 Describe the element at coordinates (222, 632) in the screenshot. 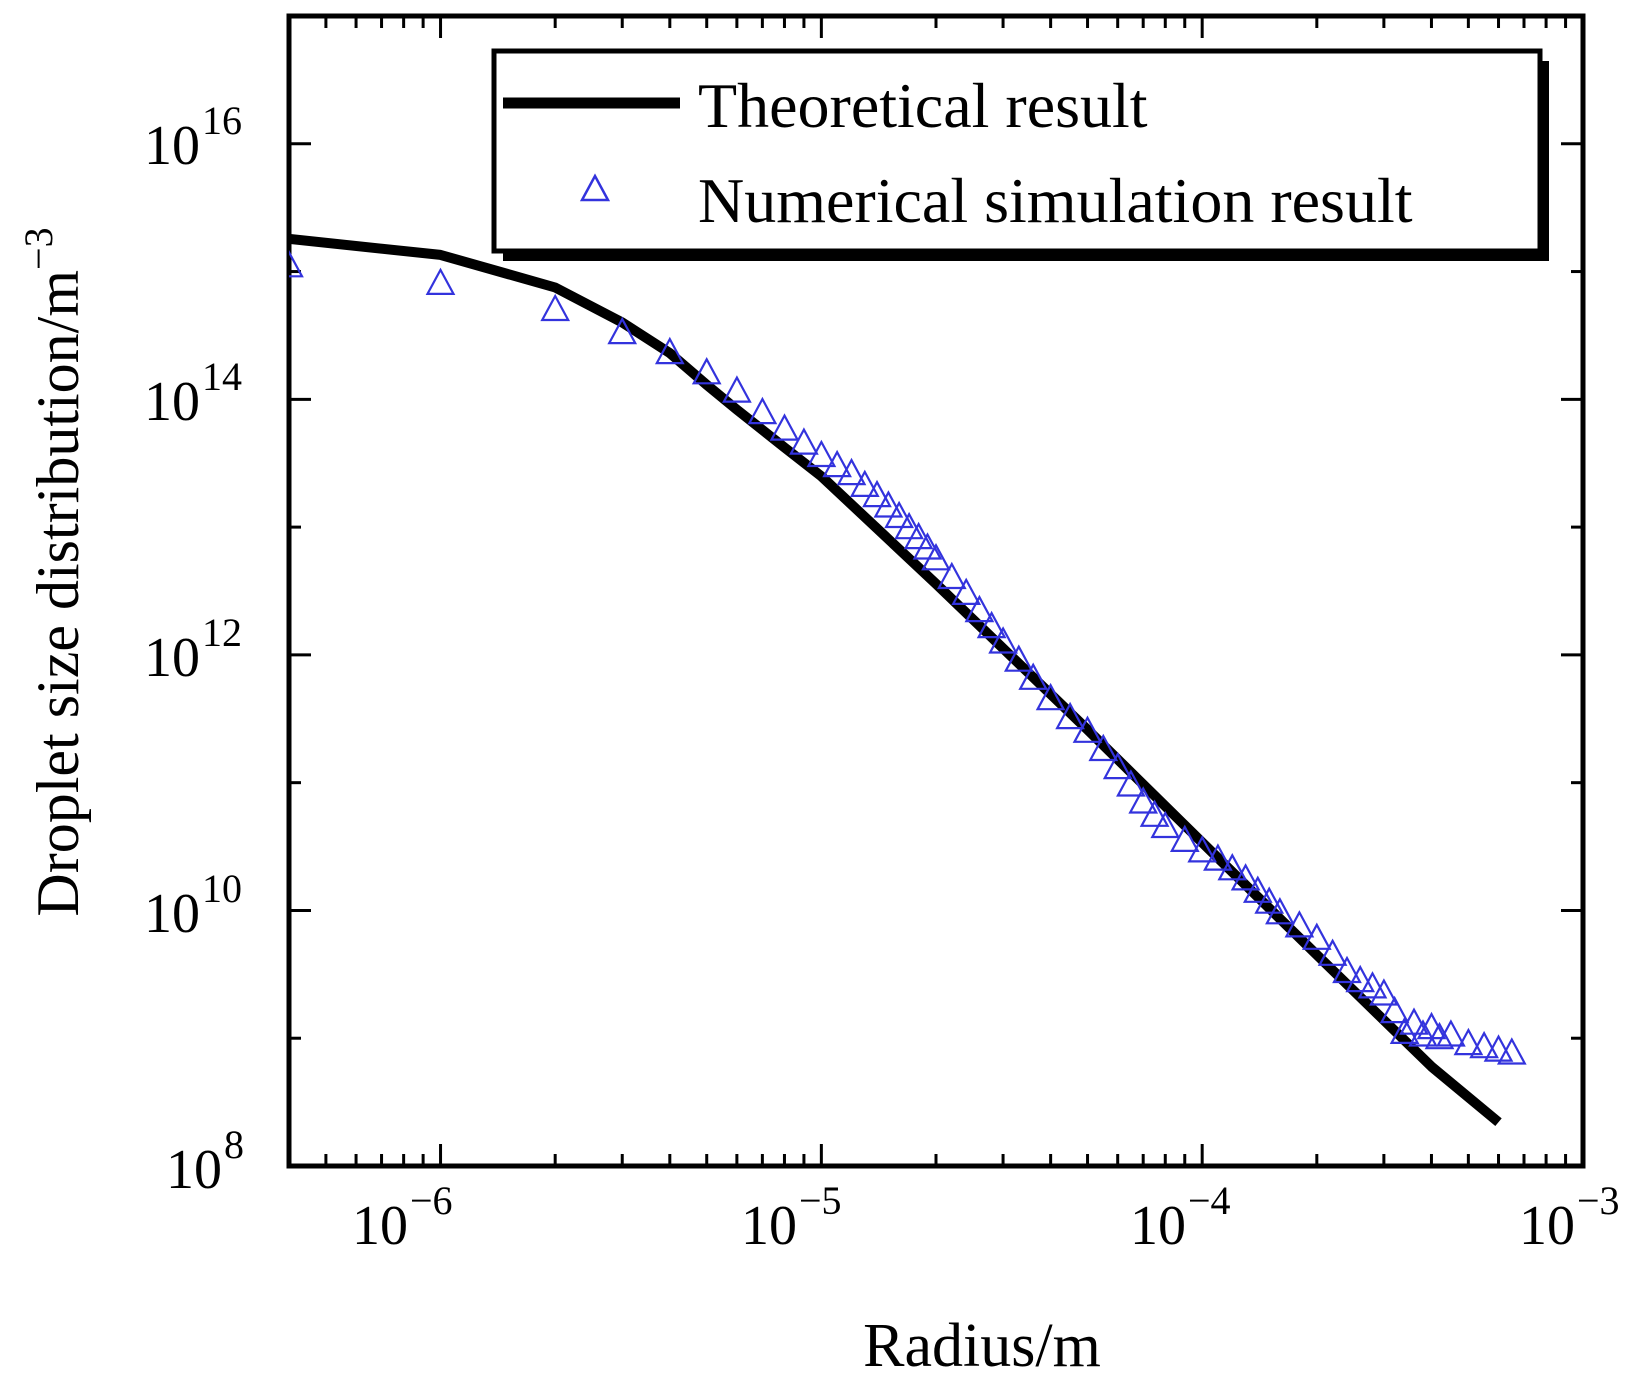

I see `y-tick-label-exp: 12` at that location.